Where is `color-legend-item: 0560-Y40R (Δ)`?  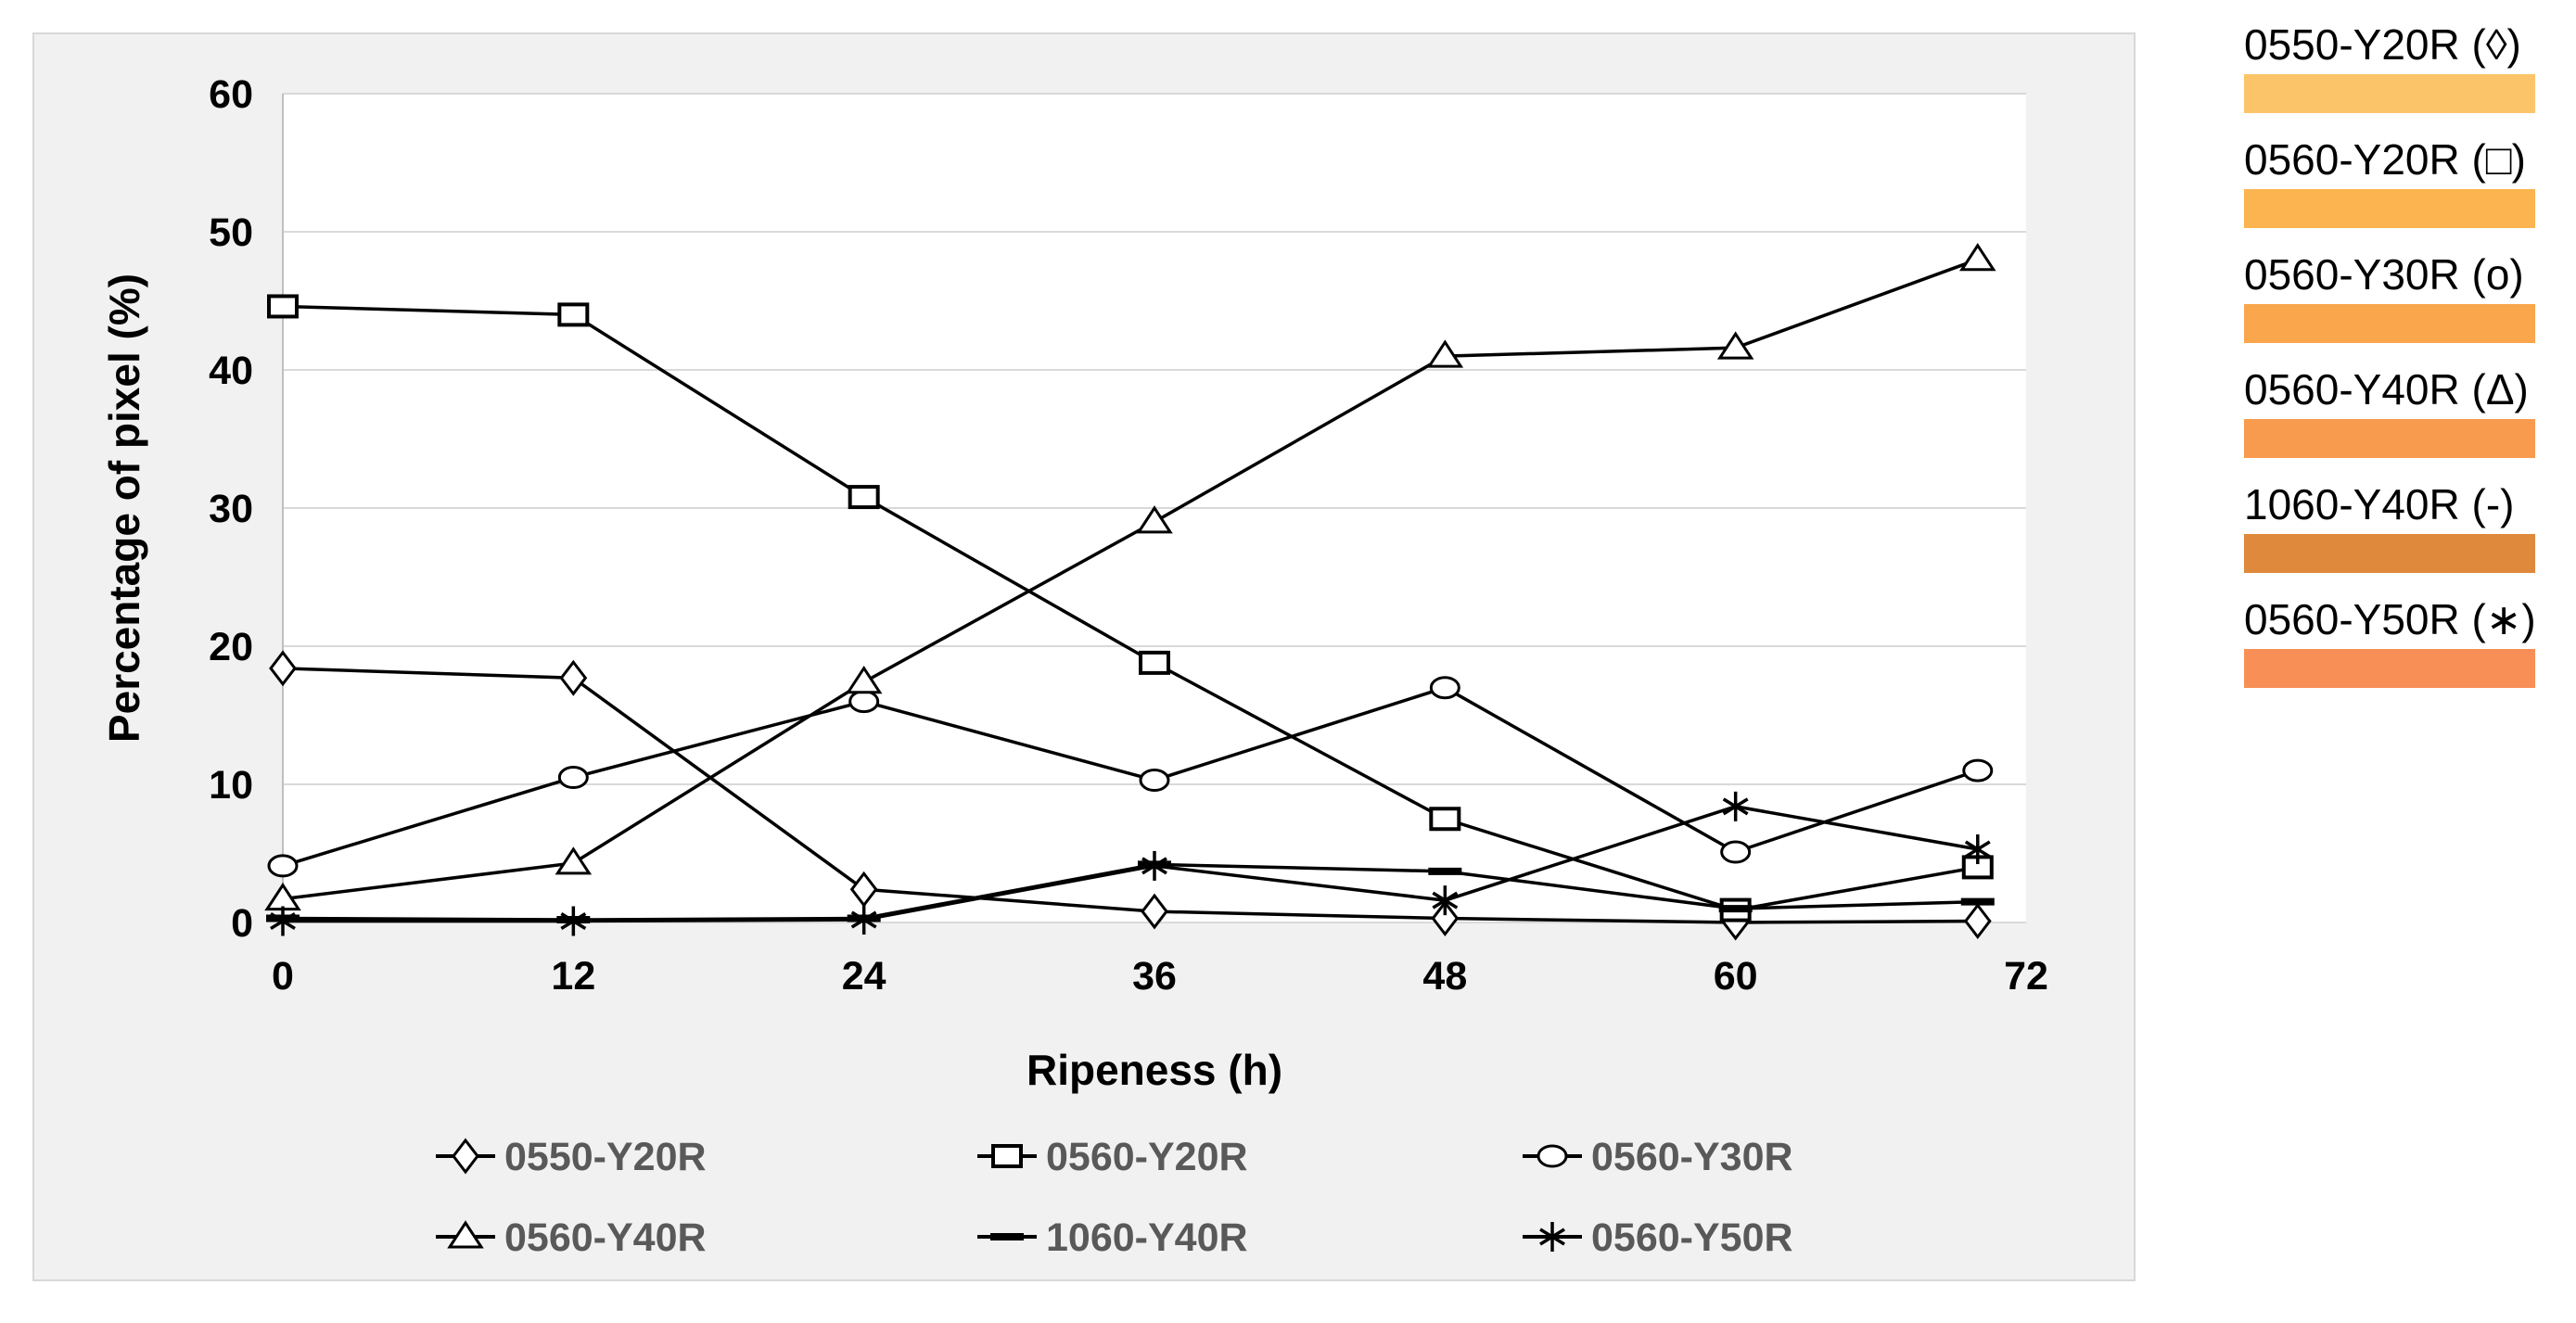
color-legend-item: 0560-Y40R (Δ) is located at coordinates (2406, 411).